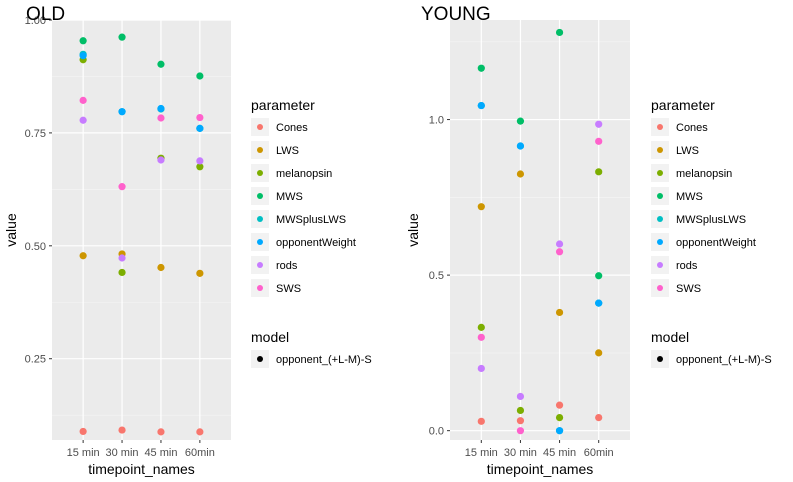 The height and width of the screenshot is (482, 793). Describe the element at coordinates (35, 134) in the screenshot. I see `old-y-tick-label: 0.75` at that location.